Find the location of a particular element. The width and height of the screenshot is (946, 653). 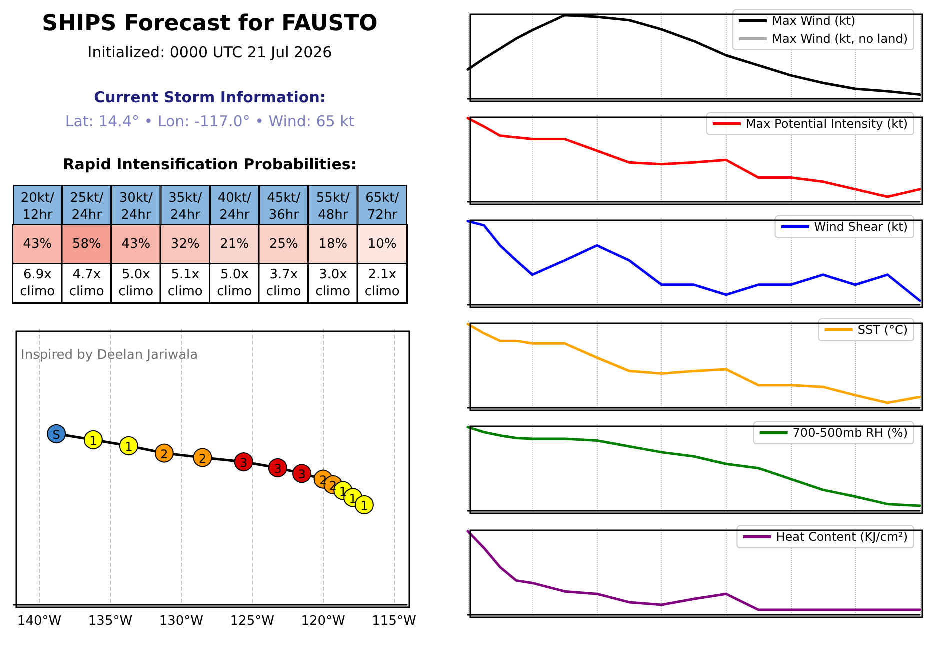

legend-label: 700-500mb RH (%) is located at coordinates (850, 433).